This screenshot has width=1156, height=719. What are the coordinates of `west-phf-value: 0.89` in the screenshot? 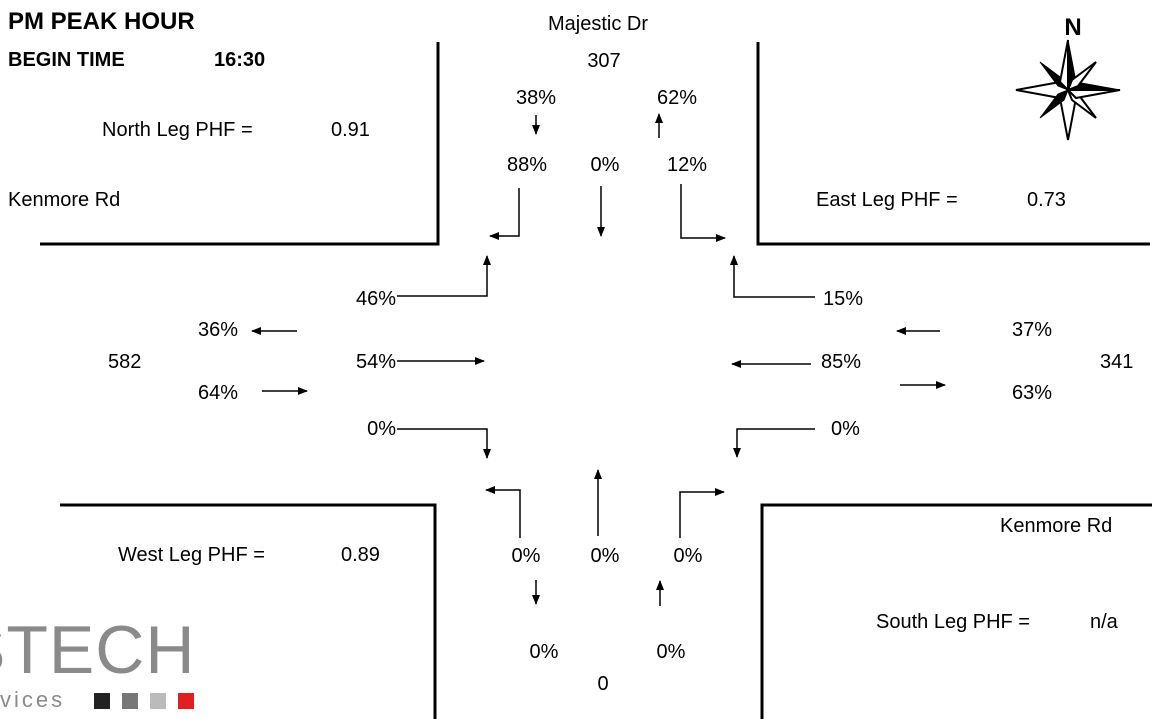 It's located at (360, 555).